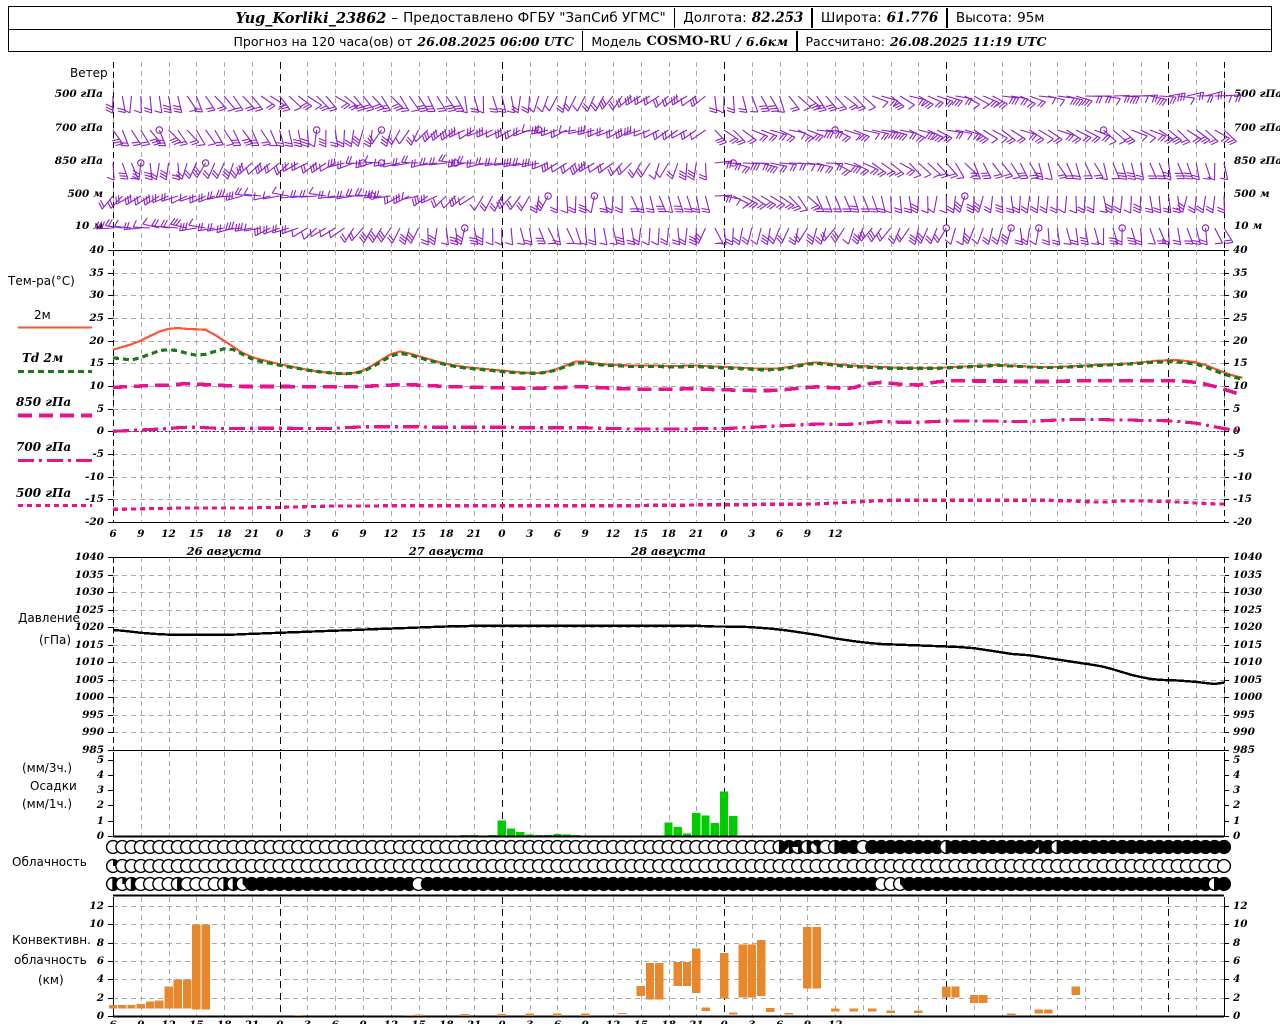  Describe the element at coordinates (196, 534) in the screenshot. I see `time-tick-3: 15` at that location.